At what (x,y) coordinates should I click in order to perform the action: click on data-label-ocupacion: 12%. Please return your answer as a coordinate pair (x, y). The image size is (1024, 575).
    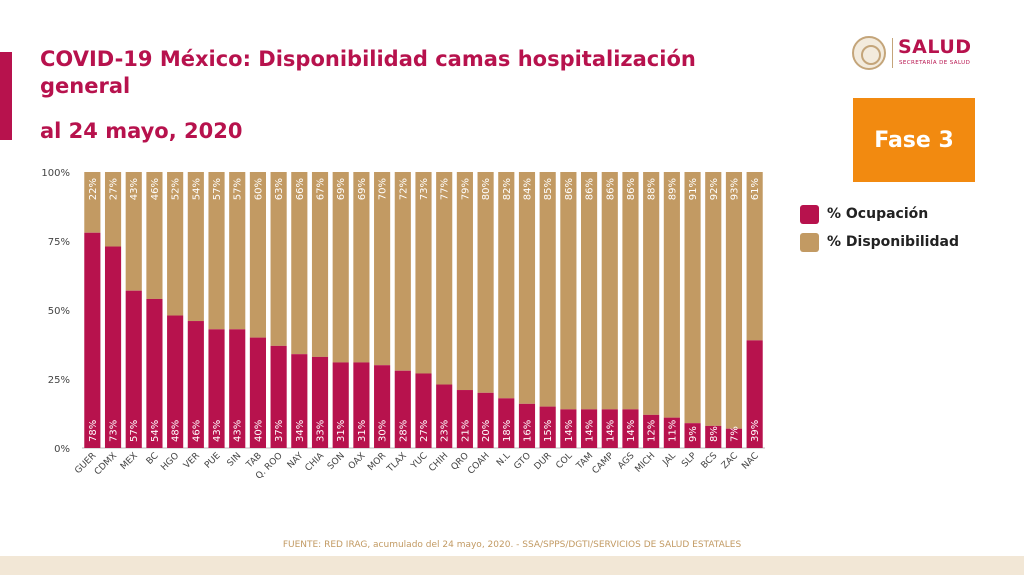
    Looking at the image, I should click on (652, 431).